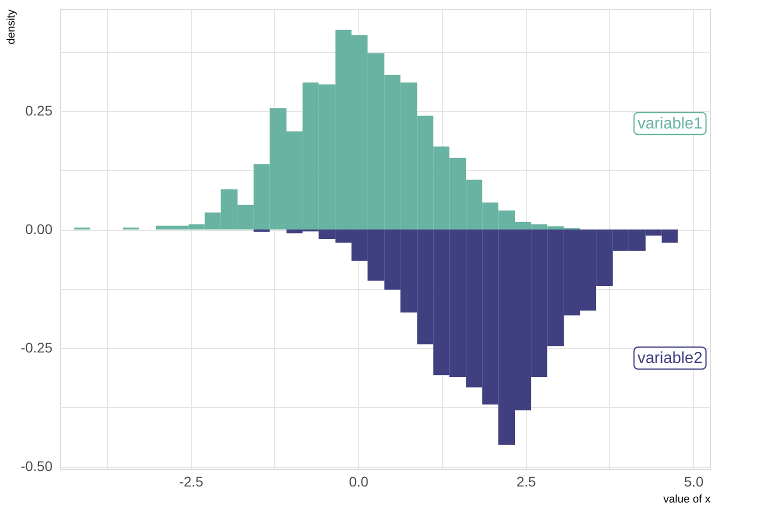 This screenshot has height=507, width=769. Describe the element at coordinates (36, 348) in the screenshot. I see `y-tick-label: -0.25` at that location.